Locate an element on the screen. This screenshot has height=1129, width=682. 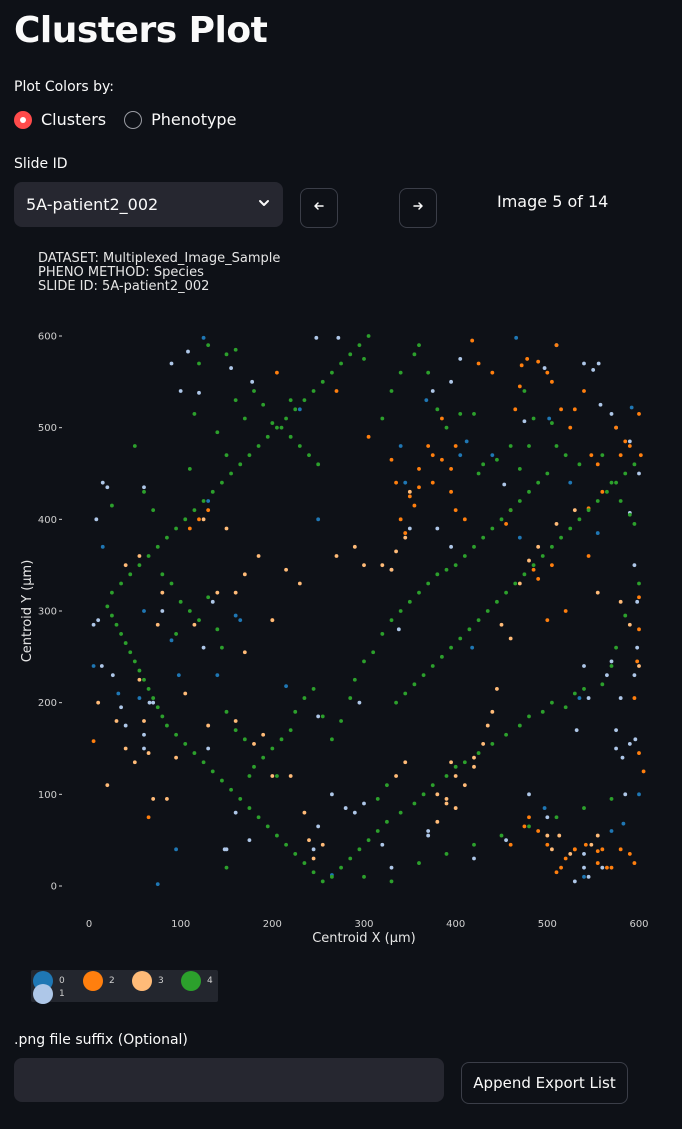
append-export-list-button: Append Export List is located at coordinates (544, 1083).